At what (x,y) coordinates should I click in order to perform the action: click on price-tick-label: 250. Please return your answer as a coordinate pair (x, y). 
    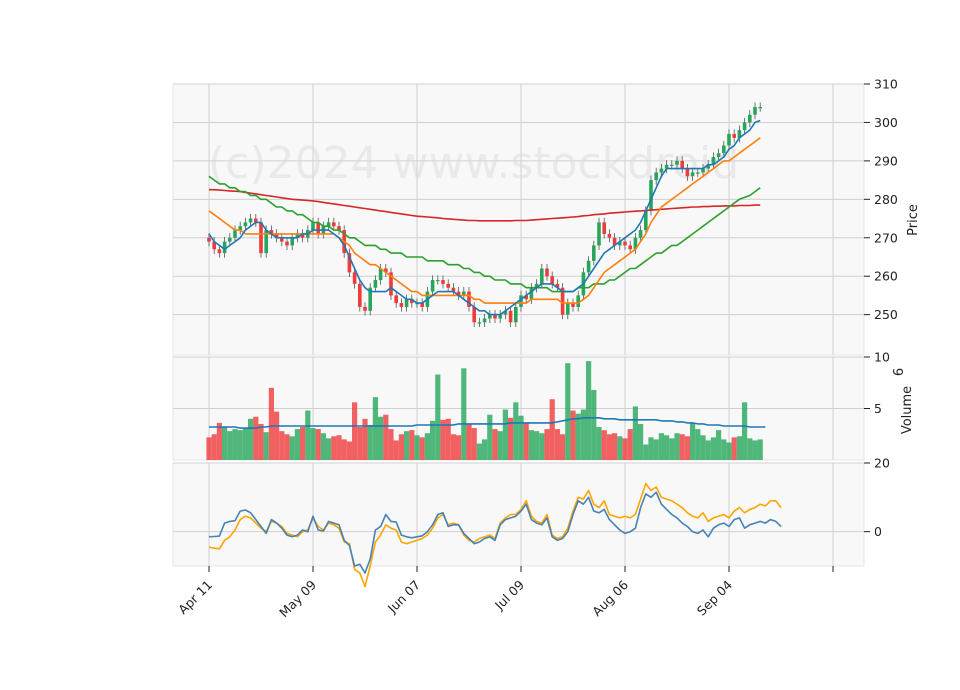
    Looking at the image, I should click on (886, 314).